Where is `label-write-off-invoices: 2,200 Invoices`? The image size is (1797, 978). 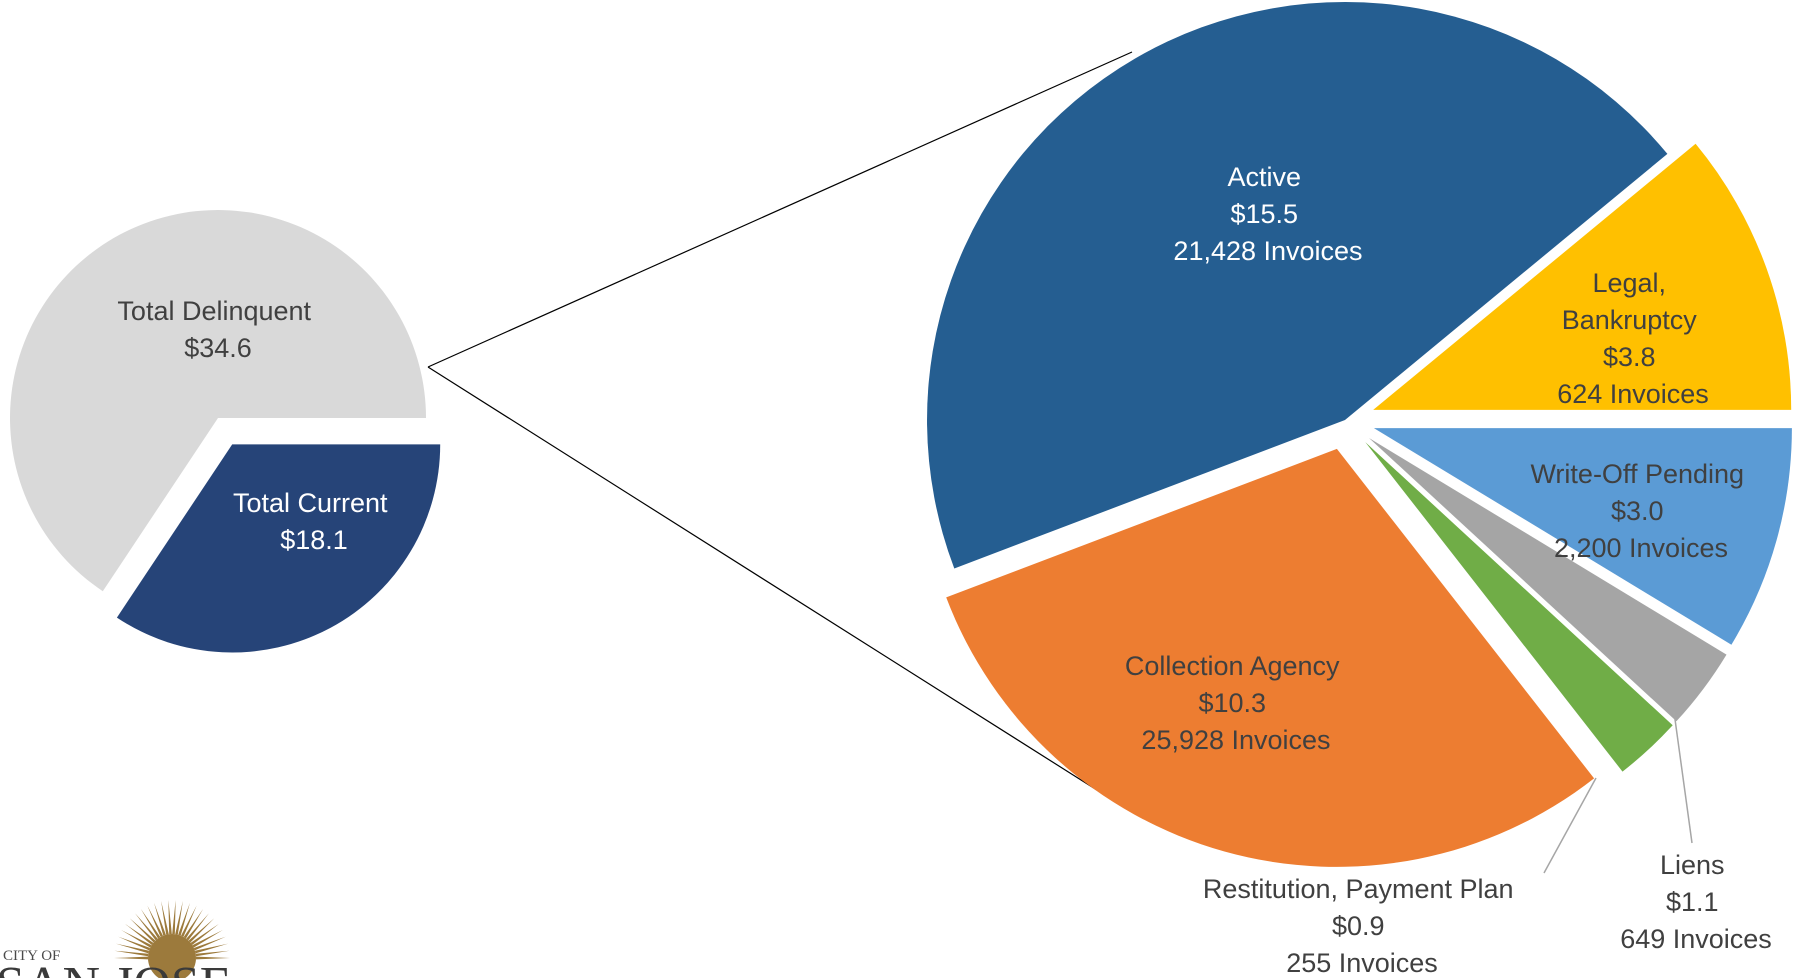 label-write-off-invoices: 2,200 Invoices is located at coordinates (1641, 548).